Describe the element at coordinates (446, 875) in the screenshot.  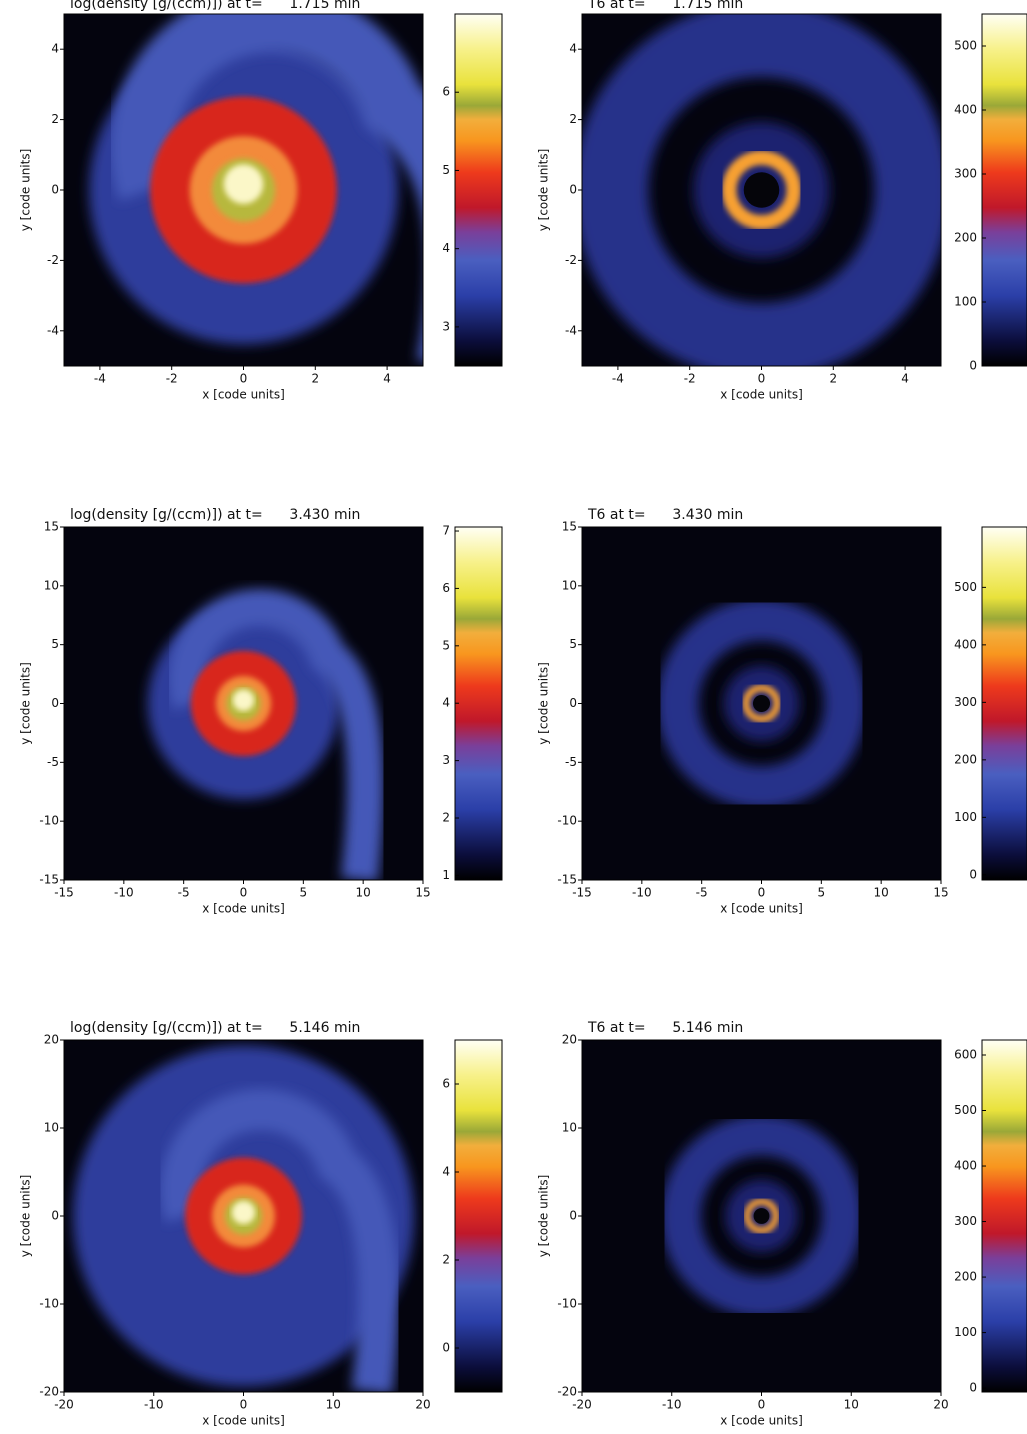
I see `colorbar-tick-label: 1` at that location.